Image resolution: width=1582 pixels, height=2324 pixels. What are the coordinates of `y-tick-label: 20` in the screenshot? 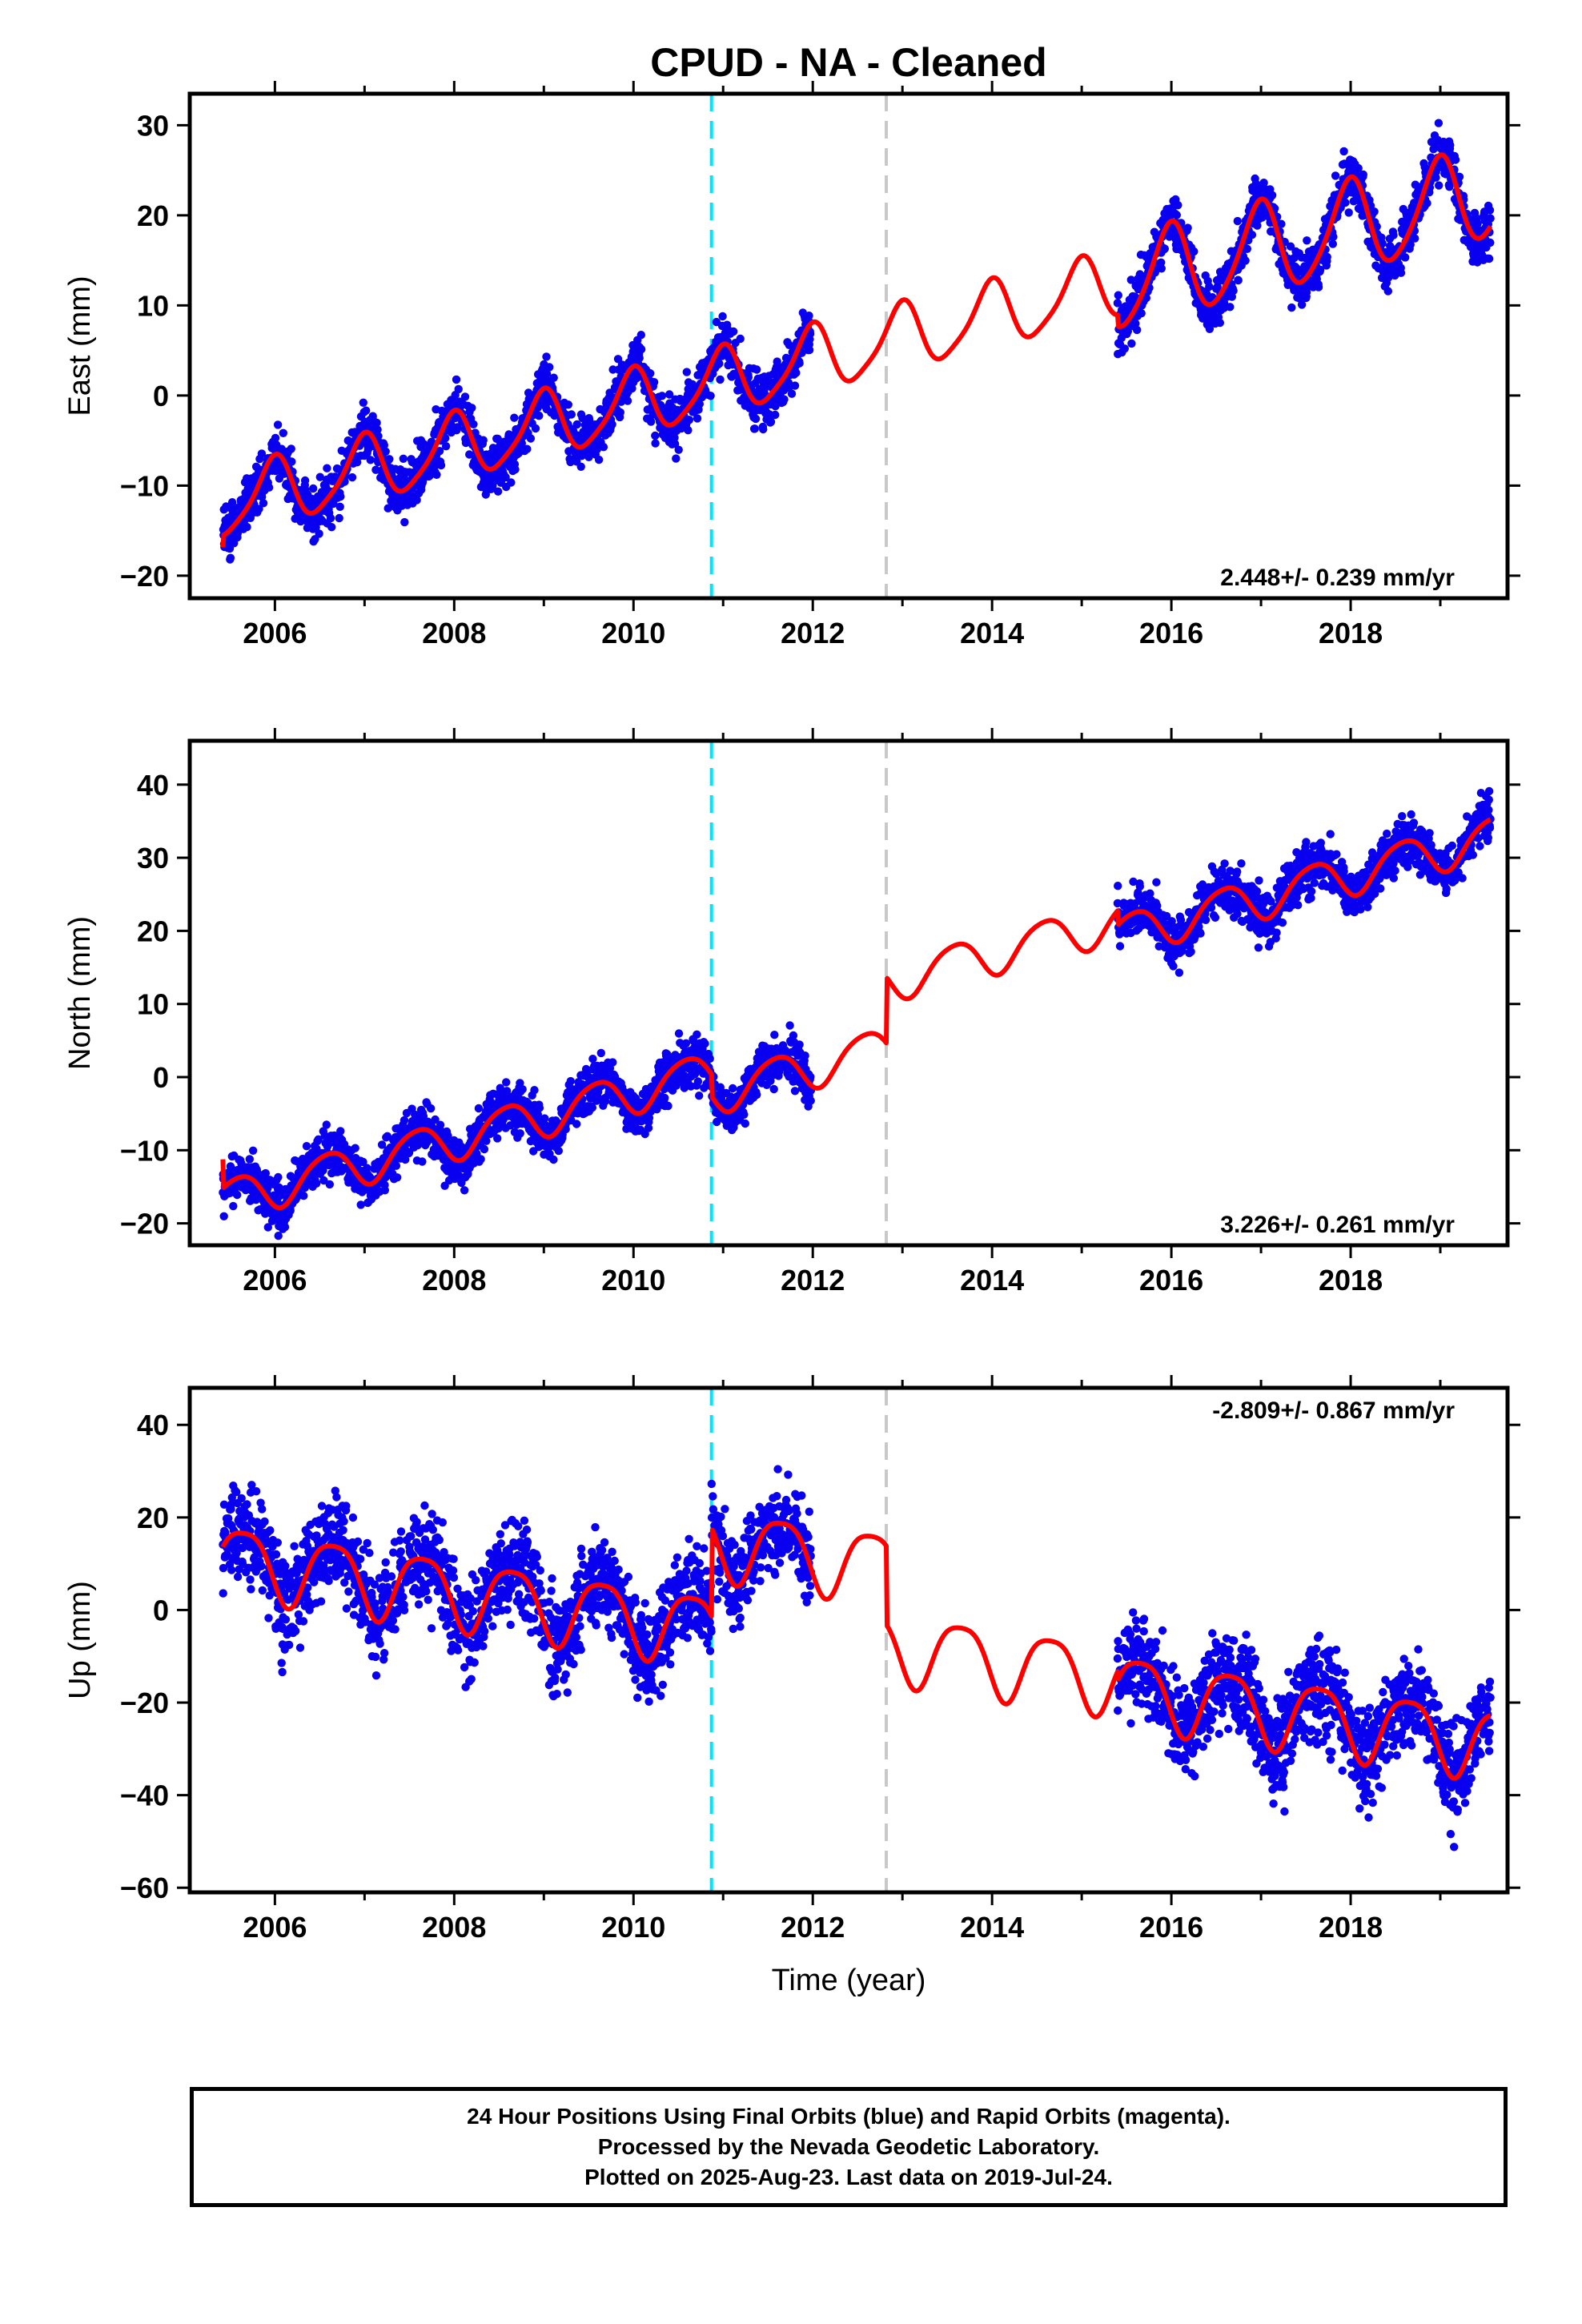 It's located at (153, 215).